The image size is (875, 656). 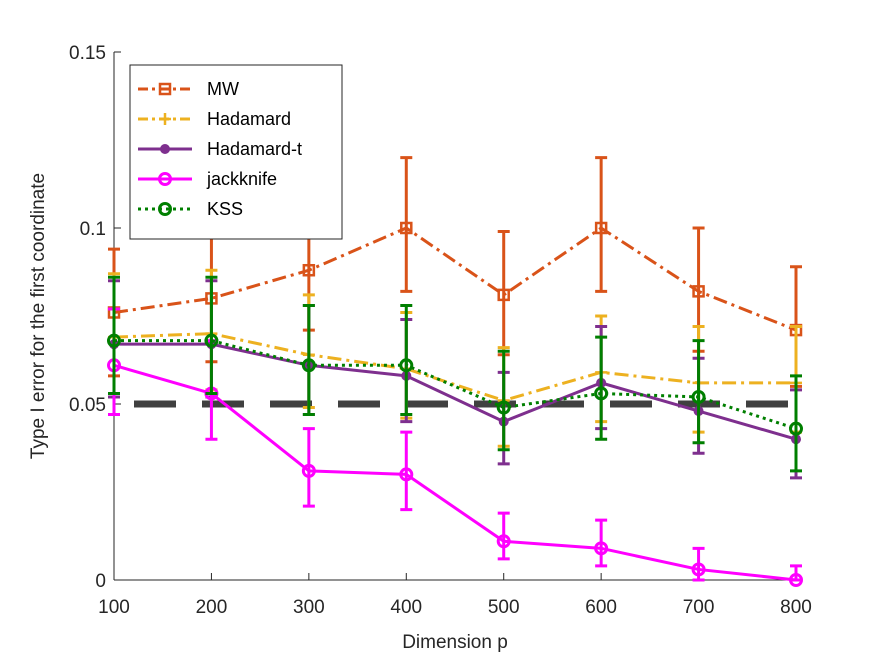 I want to click on x-tick-label: 200, so click(x=212, y=607).